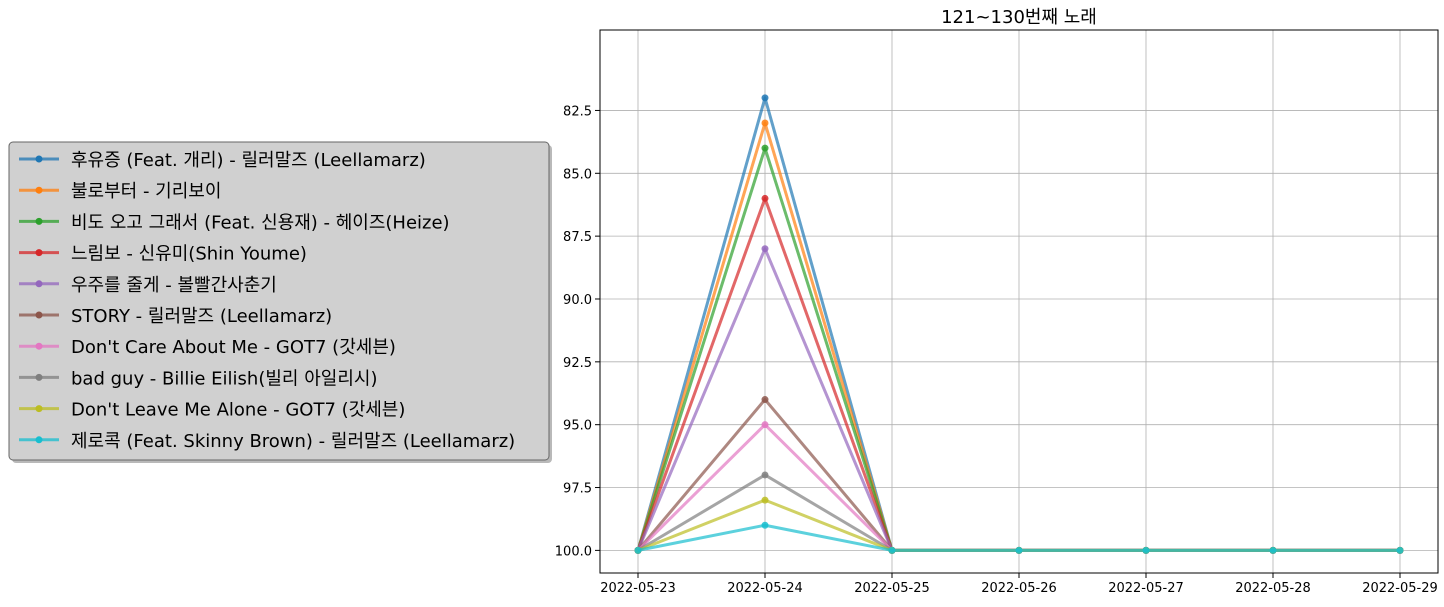 The width and height of the screenshot is (1444, 607). I want to click on legend-item: 비도 오고 그래서 (Feat. 신용재) - 헤이즈(Heize), so click(234, 222).